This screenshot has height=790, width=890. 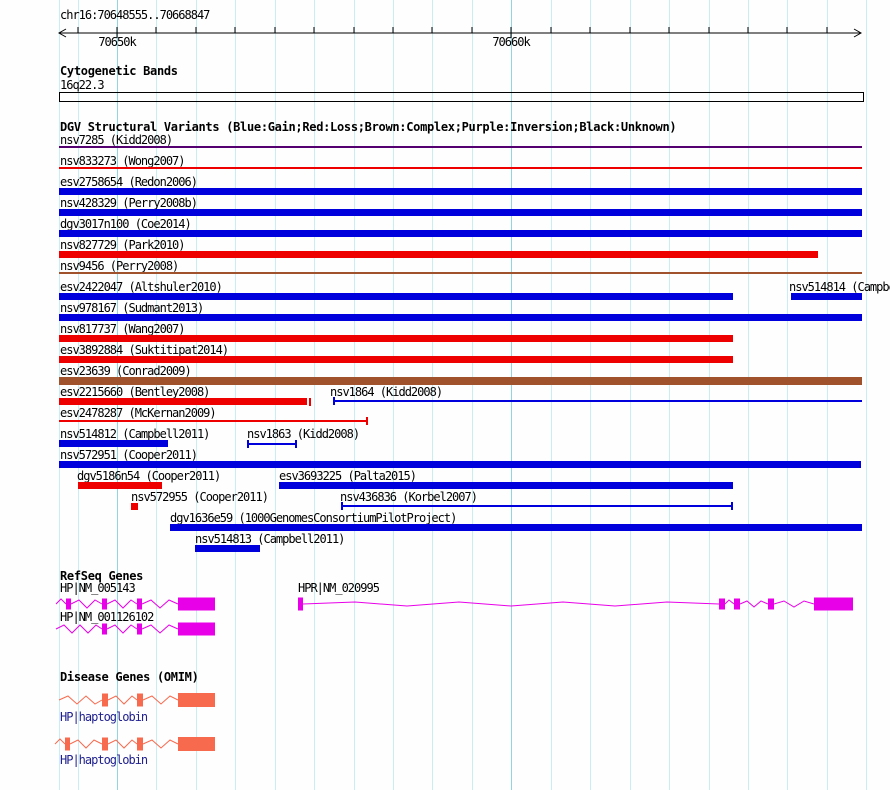 What do you see at coordinates (129, 203) in the screenshot?
I see `variant-label: nsv428329 (Perry2008b)` at bounding box center [129, 203].